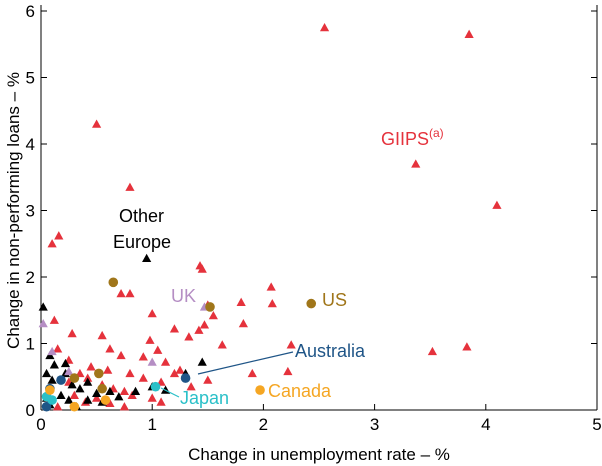 Image resolution: width=602 pixels, height=466 pixels. I want to click on x-tick-label: 2, so click(263, 424).